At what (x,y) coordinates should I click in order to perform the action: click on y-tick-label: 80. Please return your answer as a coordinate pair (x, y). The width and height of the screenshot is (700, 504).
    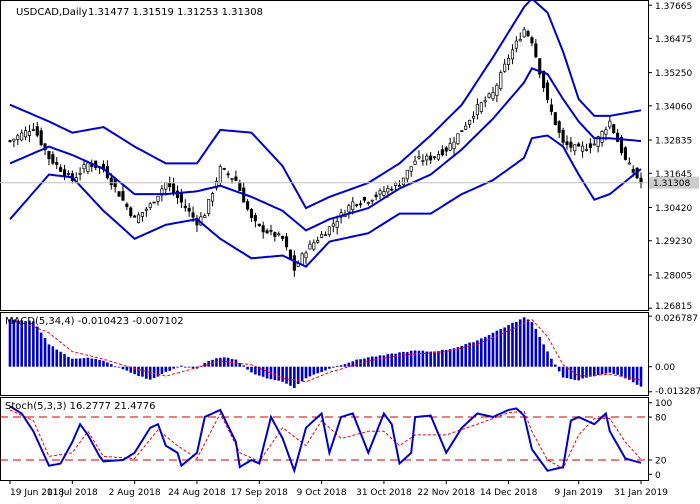
    Looking at the image, I should click on (661, 419).